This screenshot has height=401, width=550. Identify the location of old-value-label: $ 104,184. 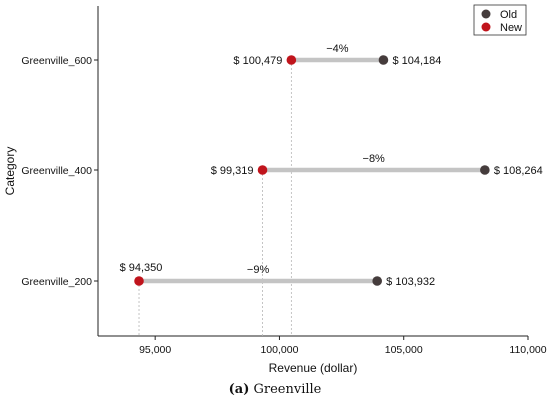
(416, 61).